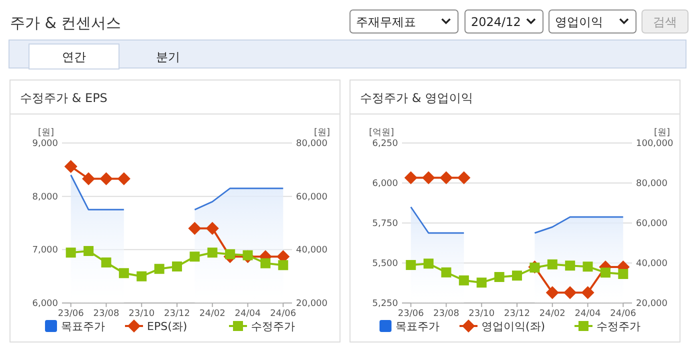 The image size is (695, 349). I want to click on text: 2024/12, so click(496, 22).